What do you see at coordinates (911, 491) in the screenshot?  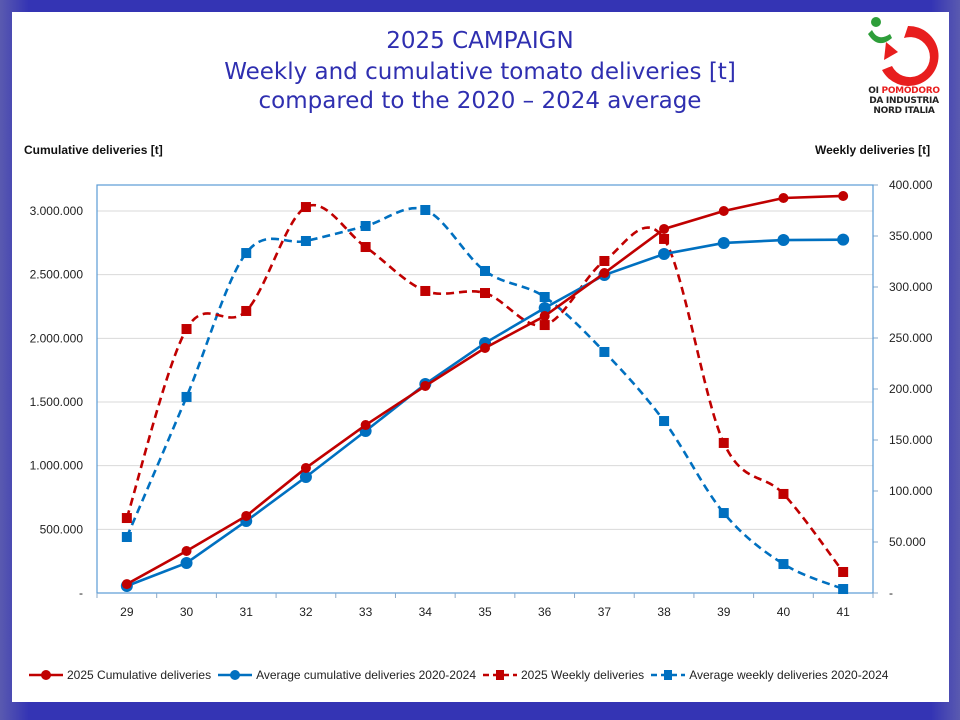 I see `y2-tick-label: 100.000` at bounding box center [911, 491].